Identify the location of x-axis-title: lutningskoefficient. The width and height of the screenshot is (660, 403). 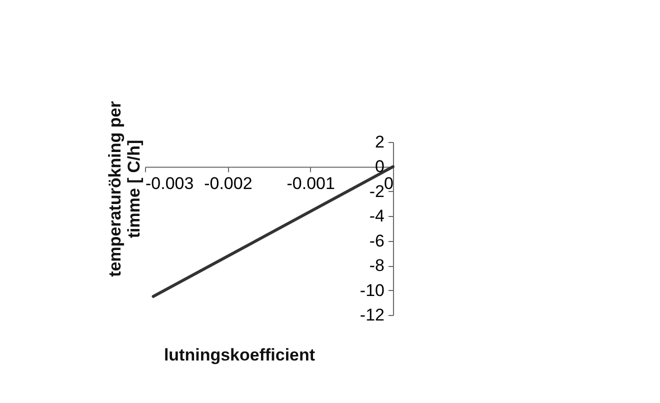
(240, 355).